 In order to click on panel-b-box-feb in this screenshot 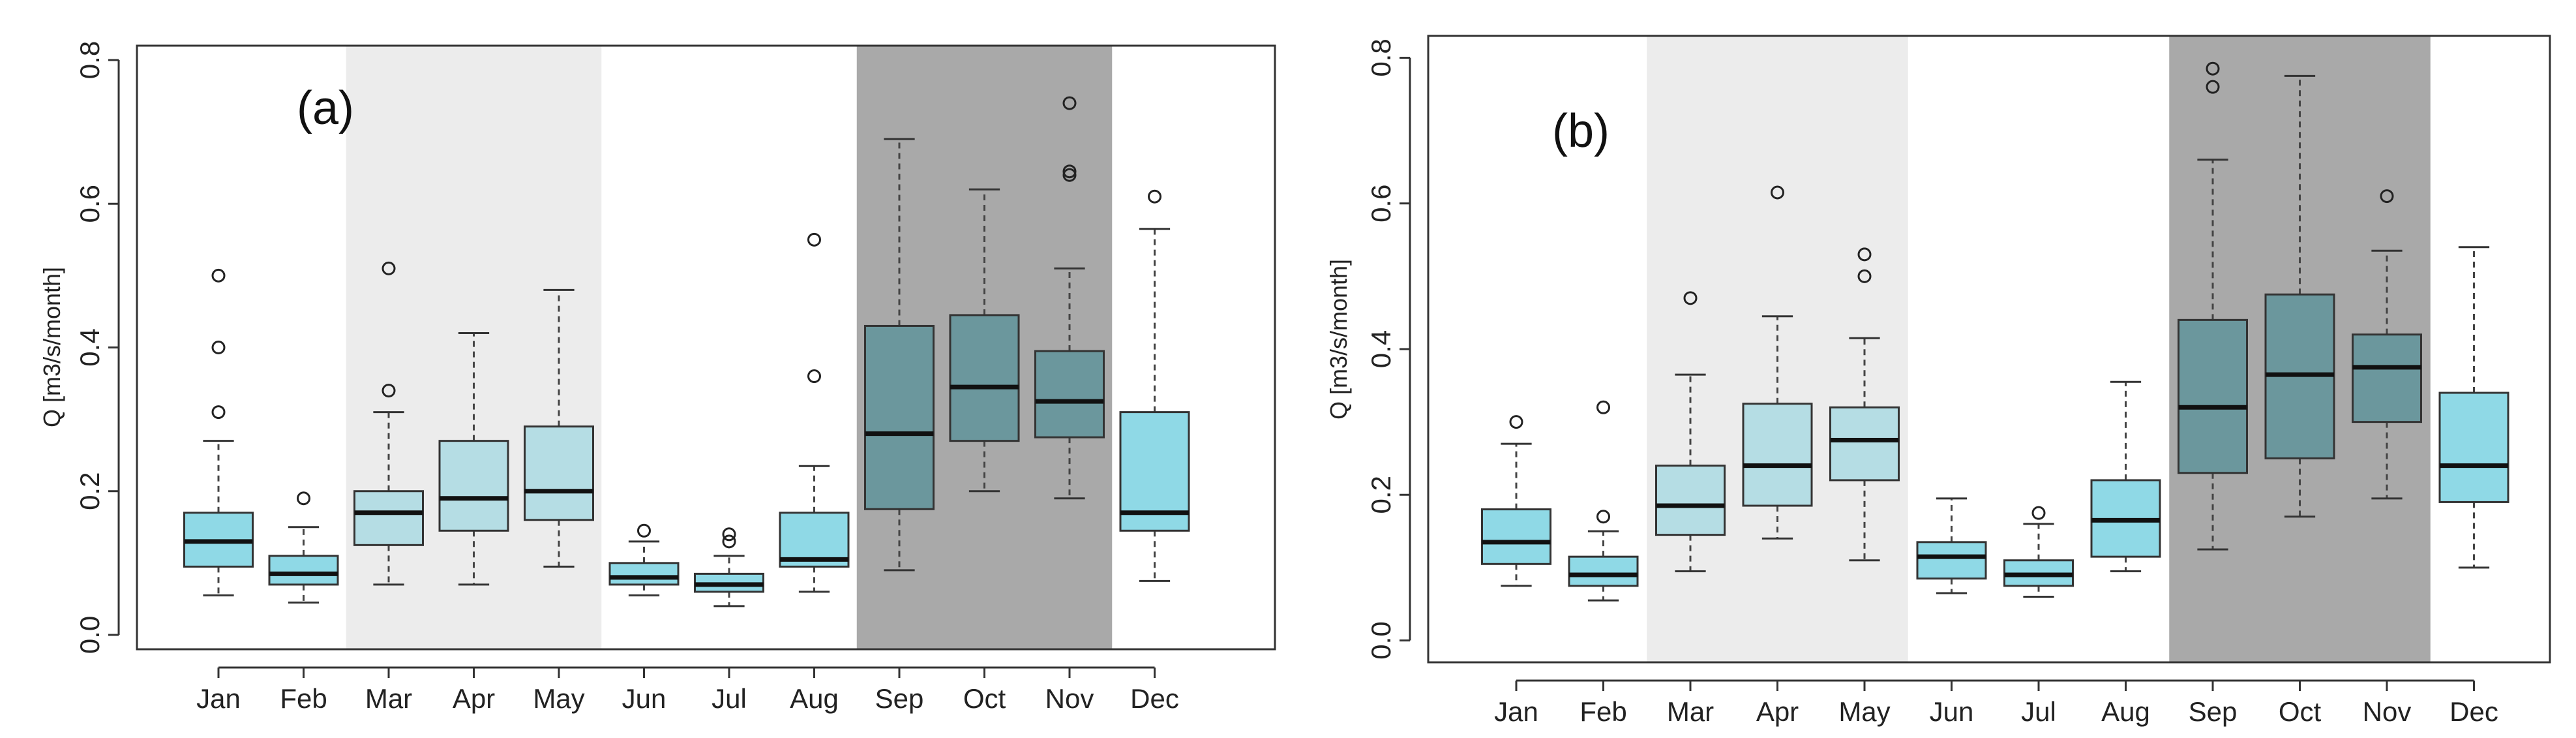, I will do `click(1603, 501)`.